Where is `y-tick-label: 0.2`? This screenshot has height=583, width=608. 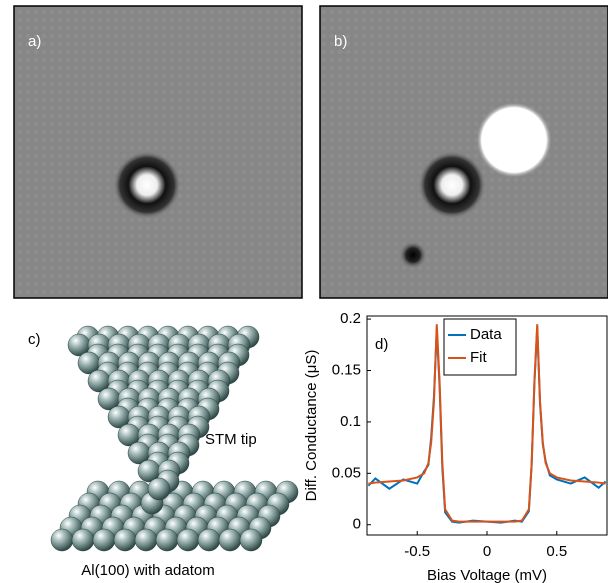
y-tick-label: 0.2 is located at coordinates (350, 318).